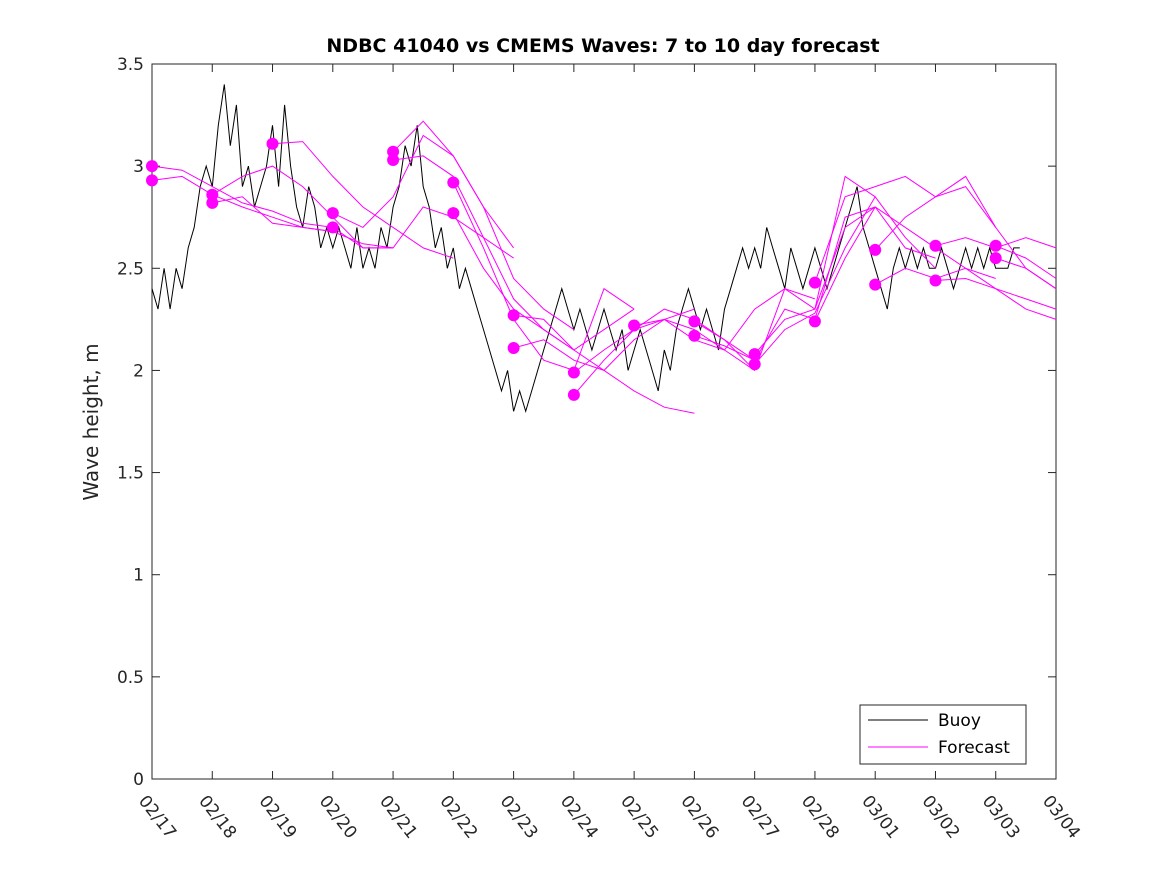  Describe the element at coordinates (138, 780) in the screenshot. I see `y-tick-label: 0` at that location.